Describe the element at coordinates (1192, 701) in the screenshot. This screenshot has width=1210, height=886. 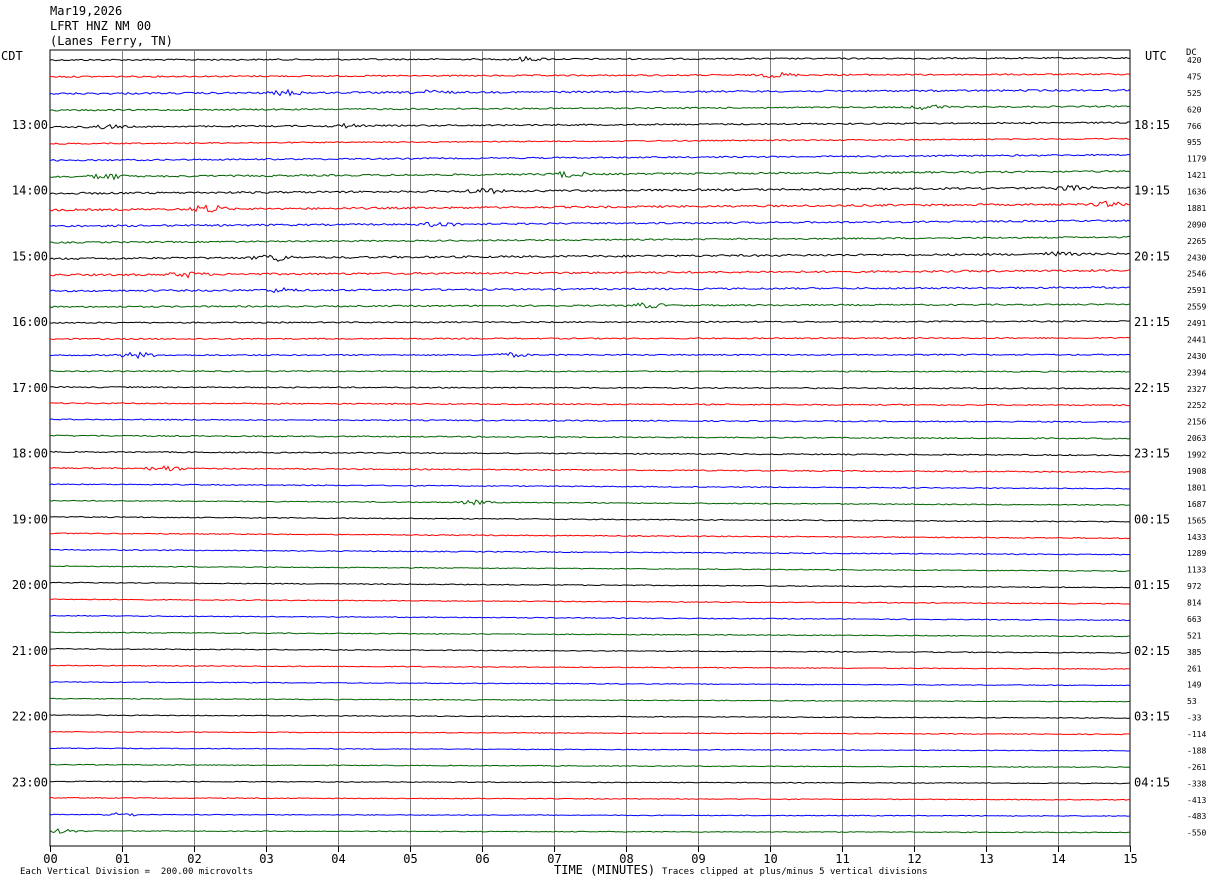
I see `dc-offset-label: 53` at that location.